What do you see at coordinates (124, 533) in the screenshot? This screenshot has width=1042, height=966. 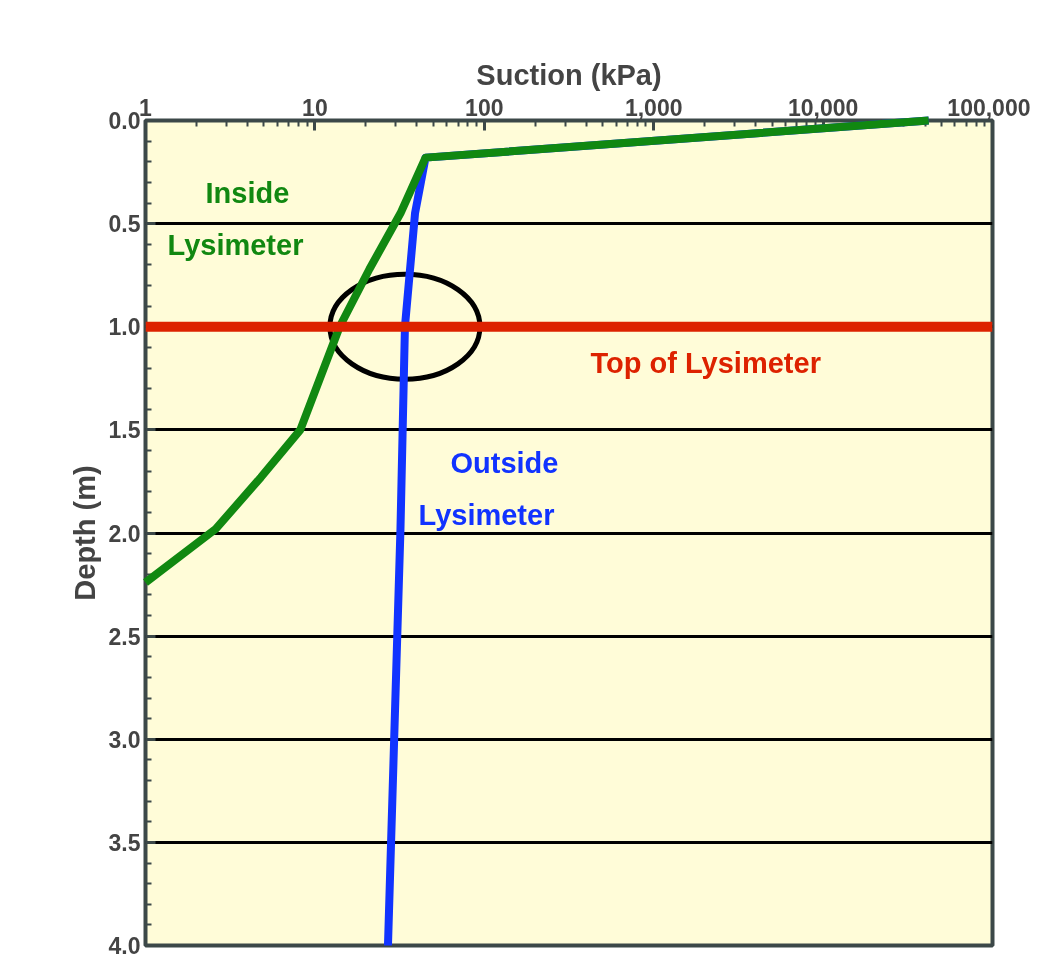 I see `y-tick-label: 2.0` at bounding box center [124, 533].